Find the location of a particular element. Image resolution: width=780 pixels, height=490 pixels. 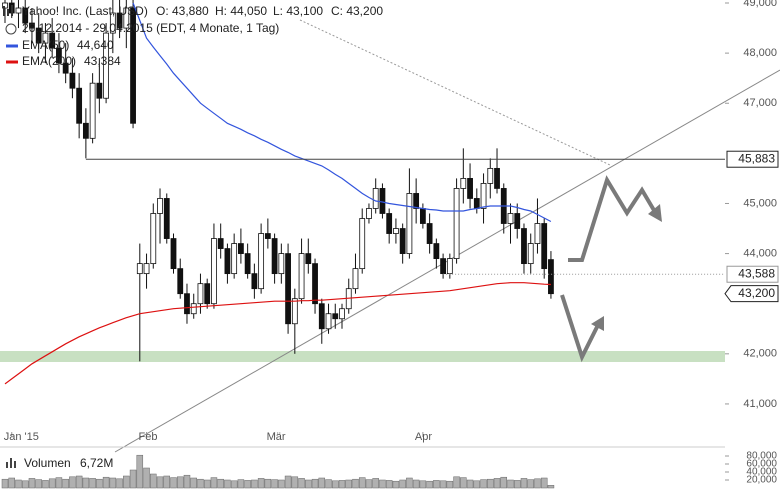

y-tick-label: 41,000 is located at coordinates (760, 404).